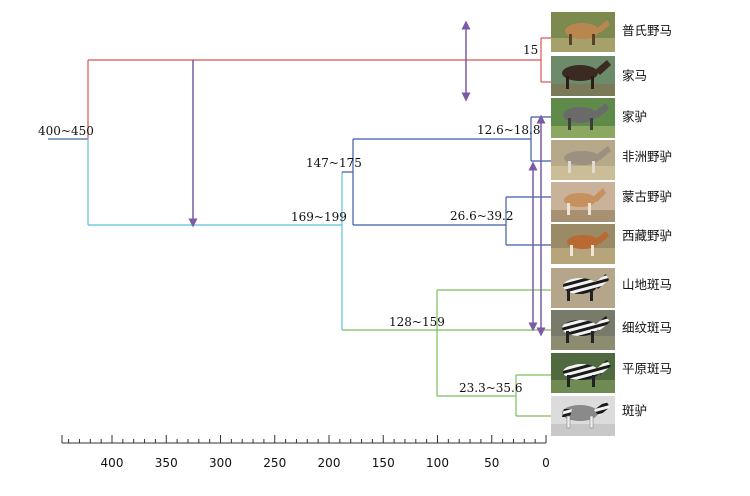  What do you see at coordinates (583, 118) in the screenshot?
I see `donkey-photo` at bounding box center [583, 118].